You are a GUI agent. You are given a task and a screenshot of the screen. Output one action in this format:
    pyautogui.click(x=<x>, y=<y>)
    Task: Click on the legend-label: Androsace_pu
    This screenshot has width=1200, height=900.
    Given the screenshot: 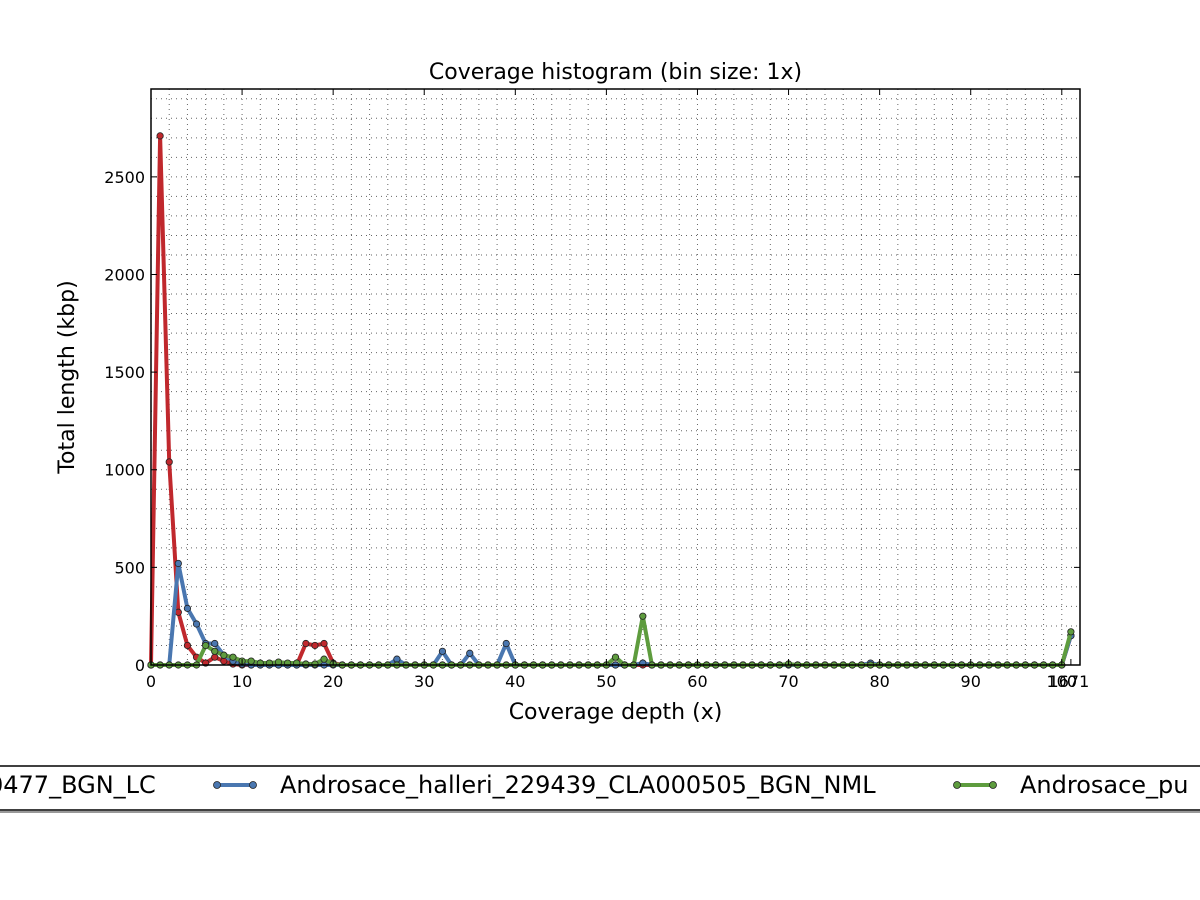 What is the action you would take?
    pyautogui.click(x=1104, y=785)
    